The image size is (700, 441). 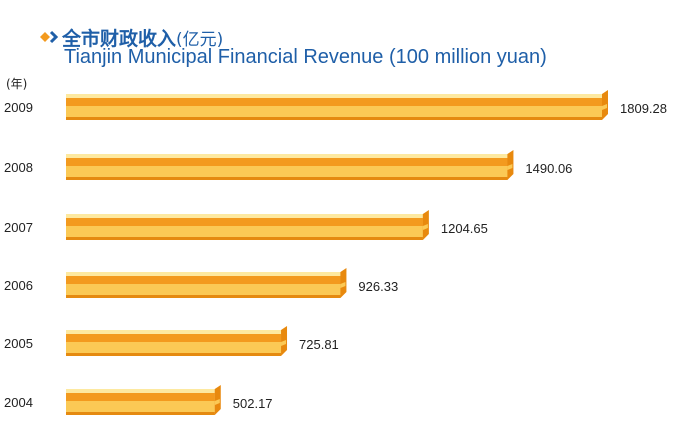 I want to click on value-label: 725.81, so click(x=319, y=344).